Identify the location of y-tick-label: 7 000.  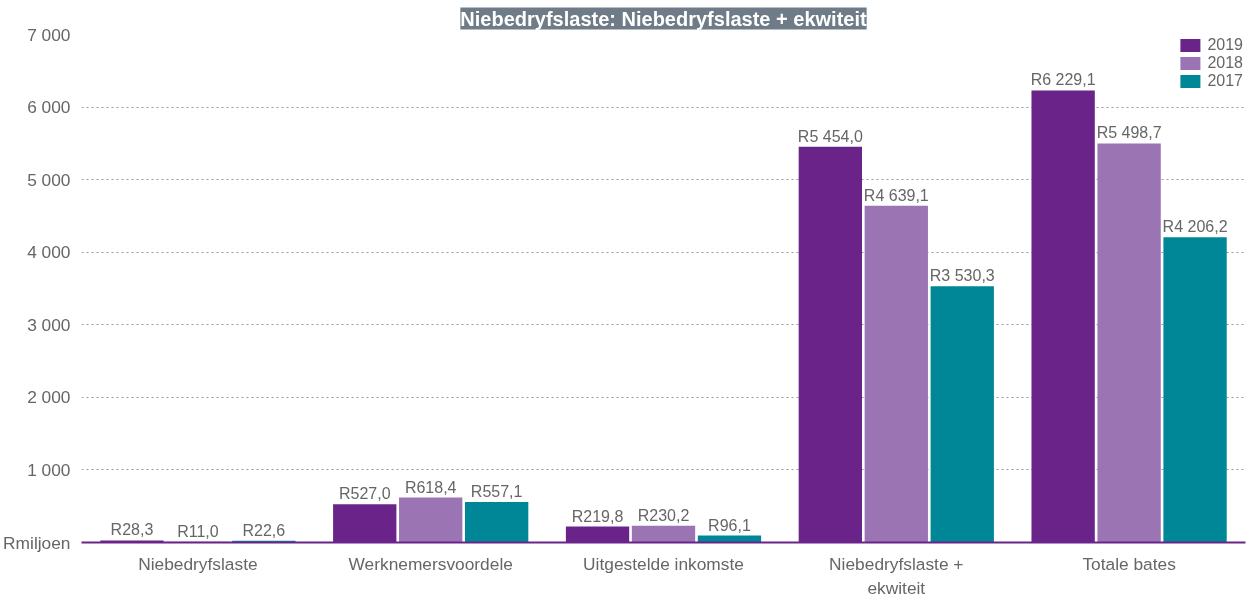
(49, 34).